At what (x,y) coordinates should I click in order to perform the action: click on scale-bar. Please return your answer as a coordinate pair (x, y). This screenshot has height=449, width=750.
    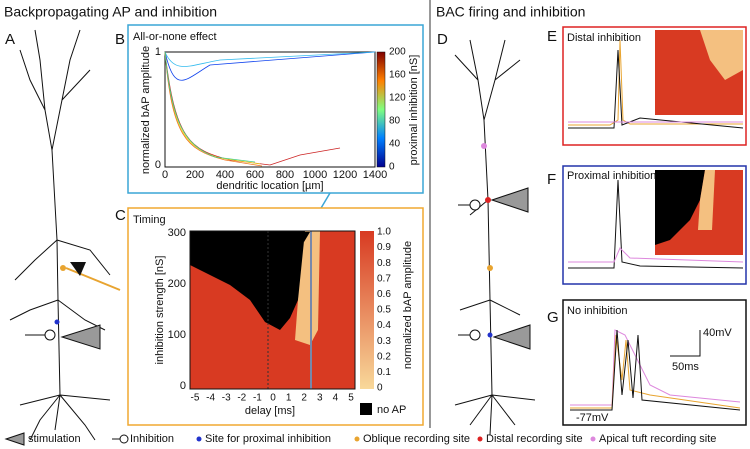
    Looking at the image, I should click on (685, 343).